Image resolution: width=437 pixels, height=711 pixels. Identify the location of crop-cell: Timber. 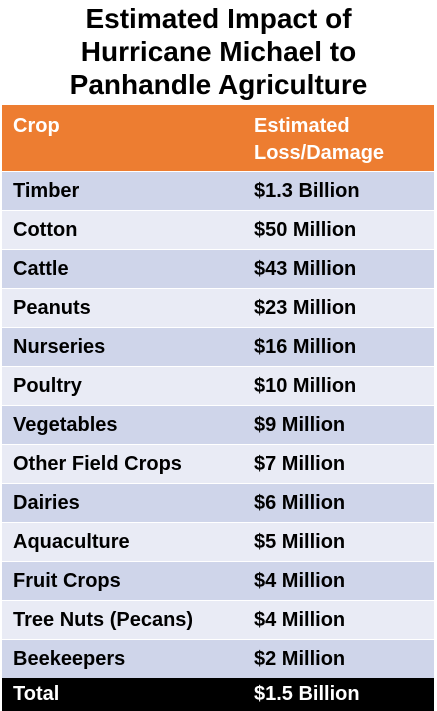
(46, 191).